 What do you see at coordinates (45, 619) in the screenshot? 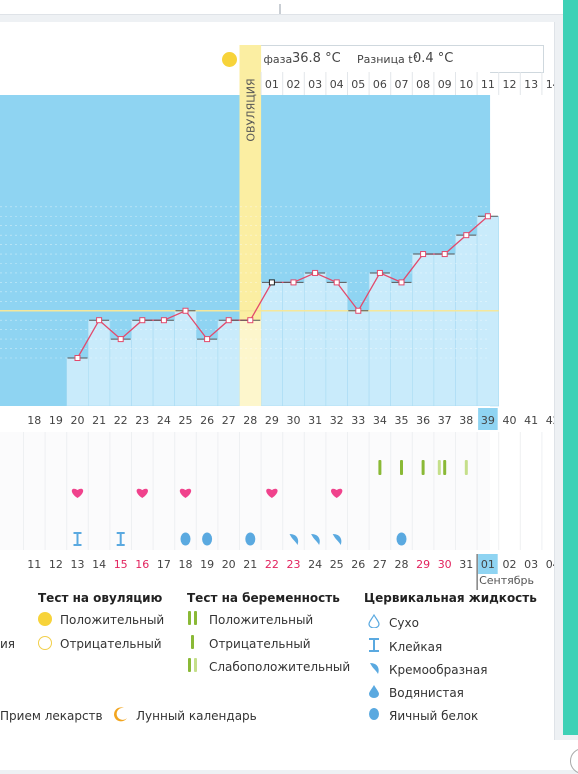
I see `ovulation-positive-icon` at bounding box center [45, 619].